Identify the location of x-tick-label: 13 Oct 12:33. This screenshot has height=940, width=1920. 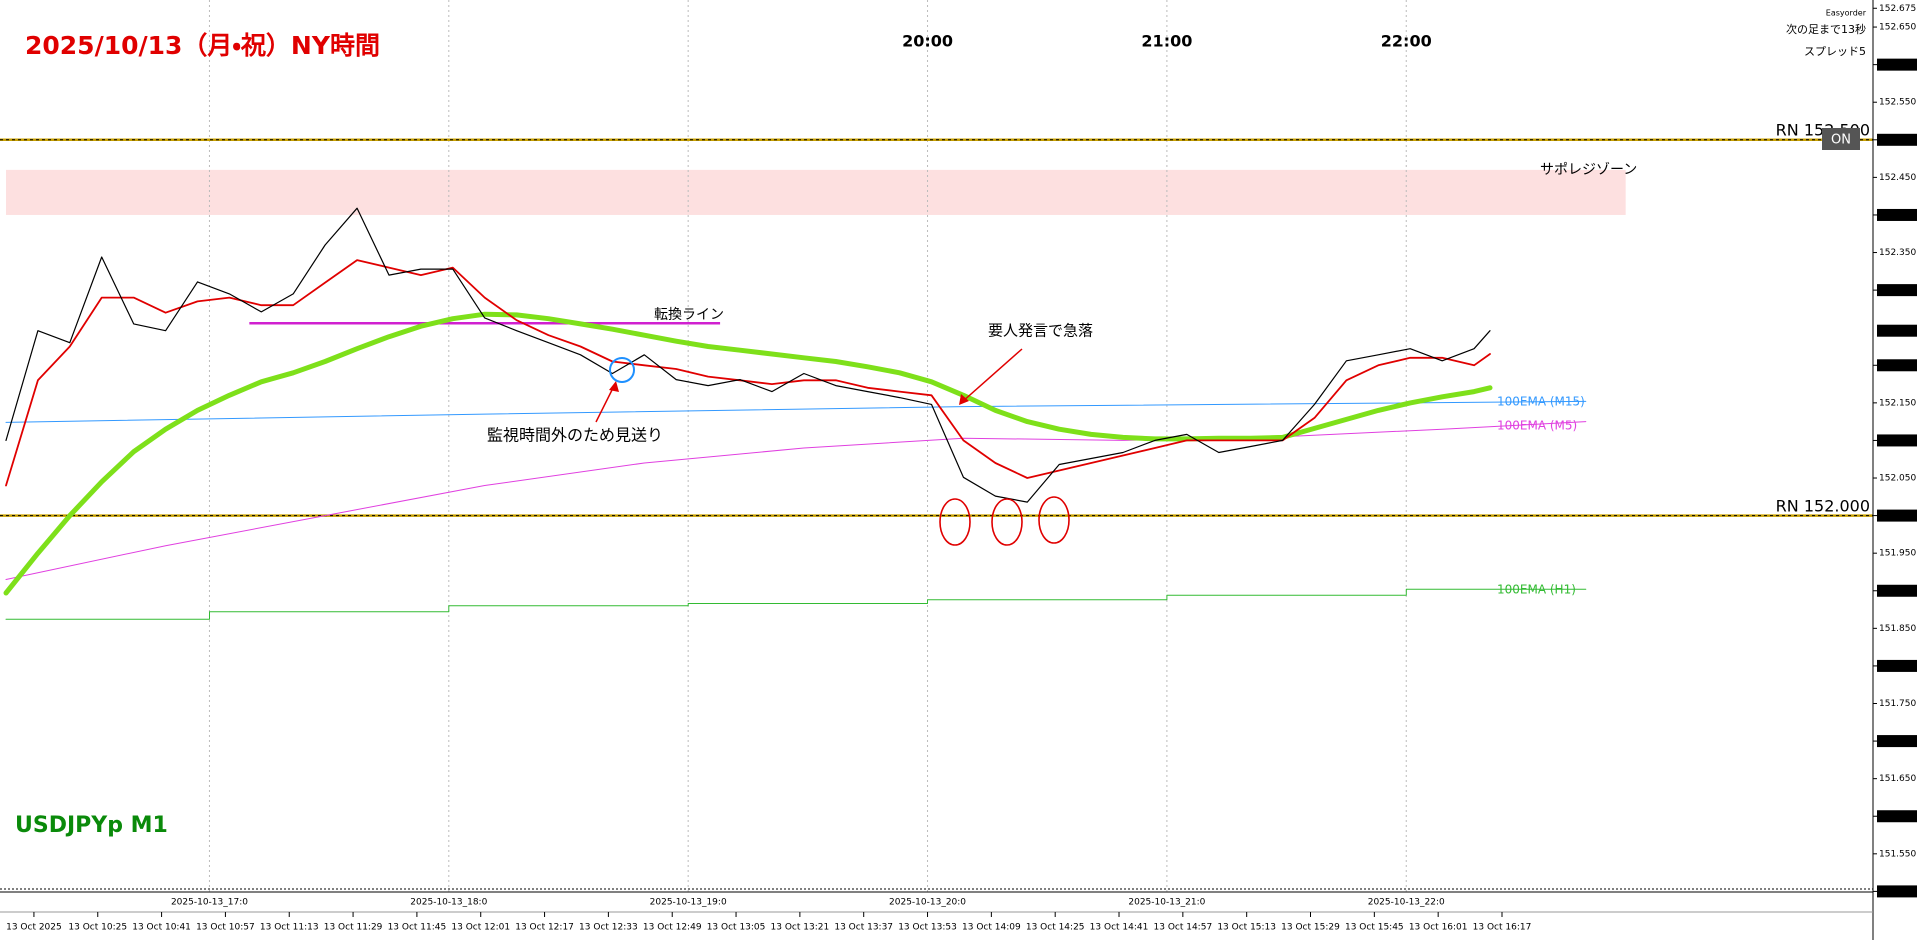
(608, 928).